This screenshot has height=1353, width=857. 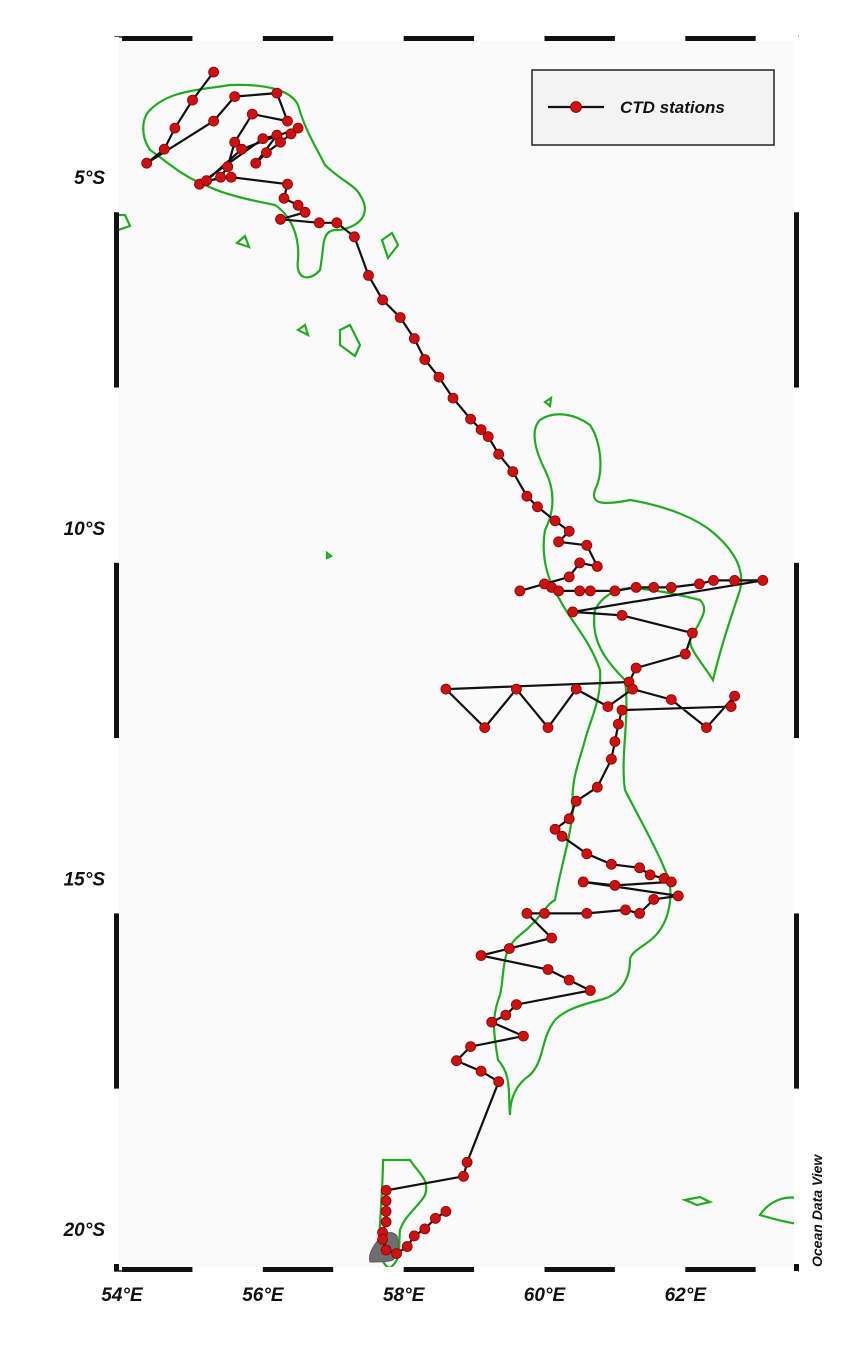 I want to click on y-tick-label: 10°S, so click(x=85, y=529).